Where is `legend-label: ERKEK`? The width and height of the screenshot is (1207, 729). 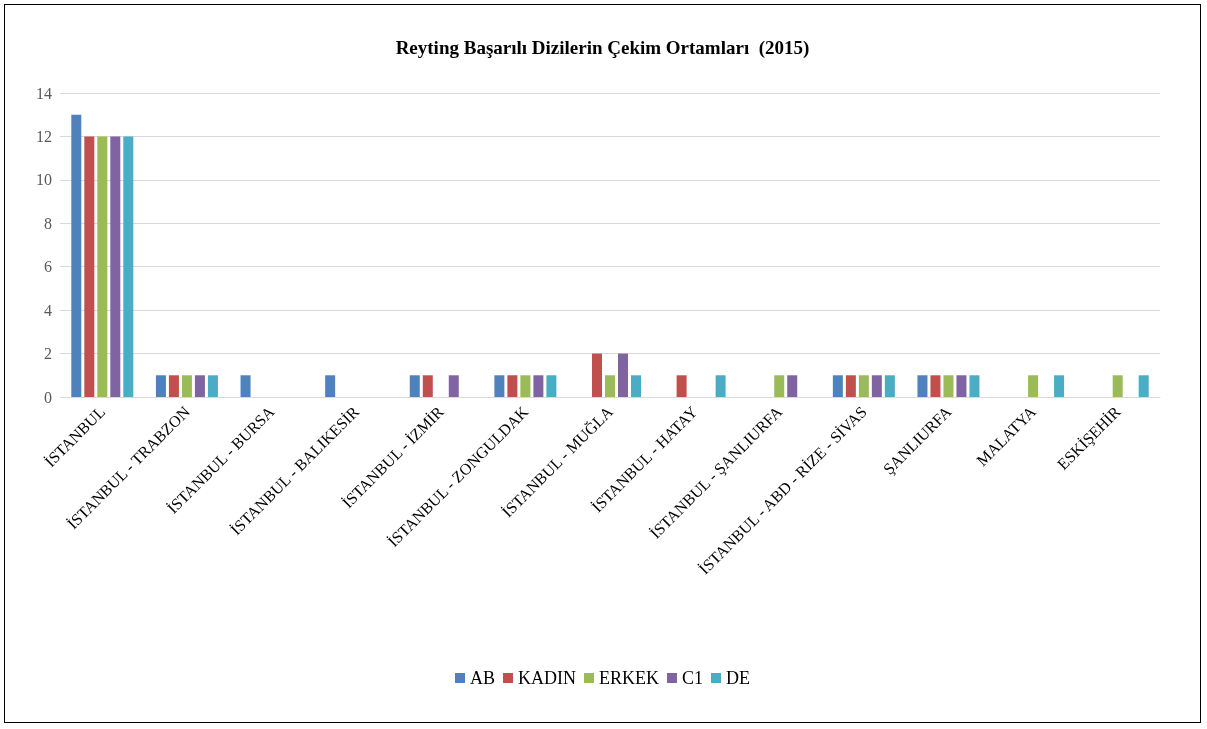 legend-label: ERKEK is located at coordinates (629, 678).